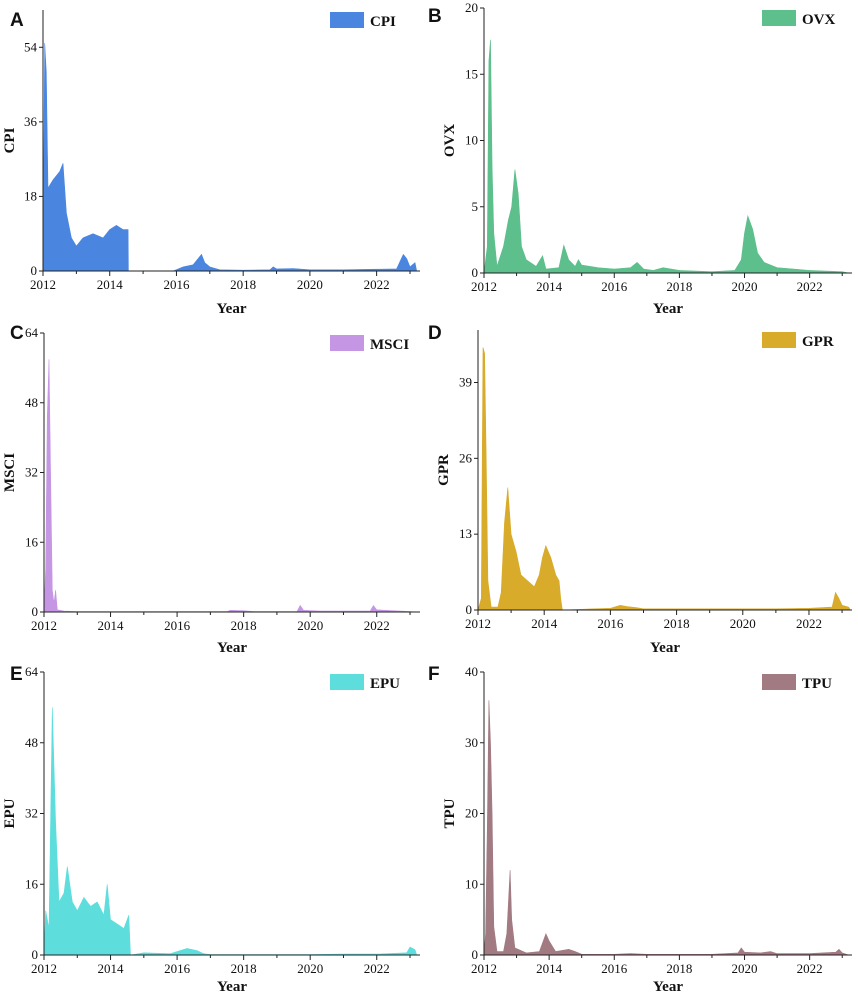 Image resolution: width=858 pixels, height=998 pixels. What do you see at coordinates (444, 470) in the screenshot?
I see `y-axis-label: GPR` at bounding box center [444, 470].